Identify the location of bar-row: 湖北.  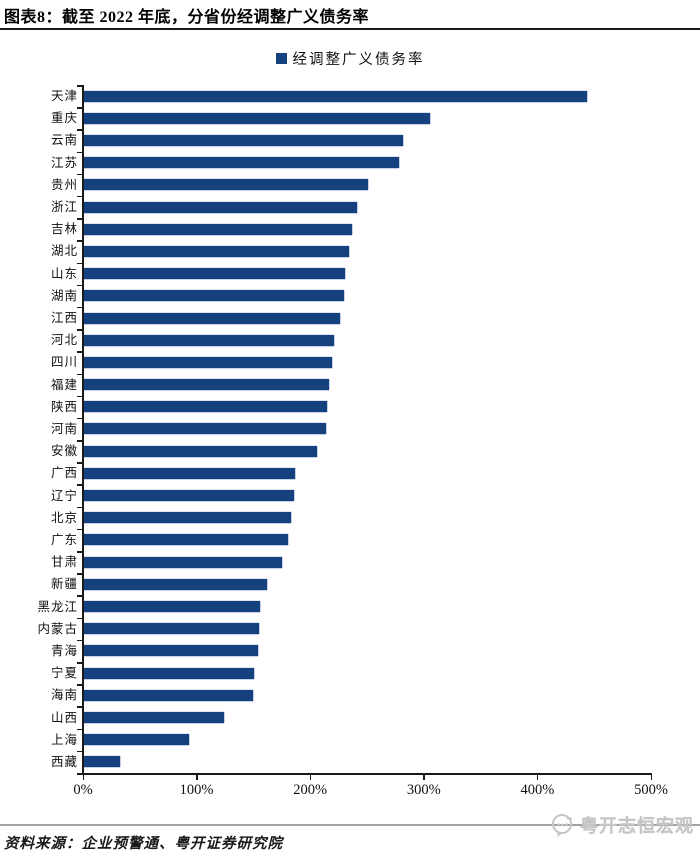
(350, 251).